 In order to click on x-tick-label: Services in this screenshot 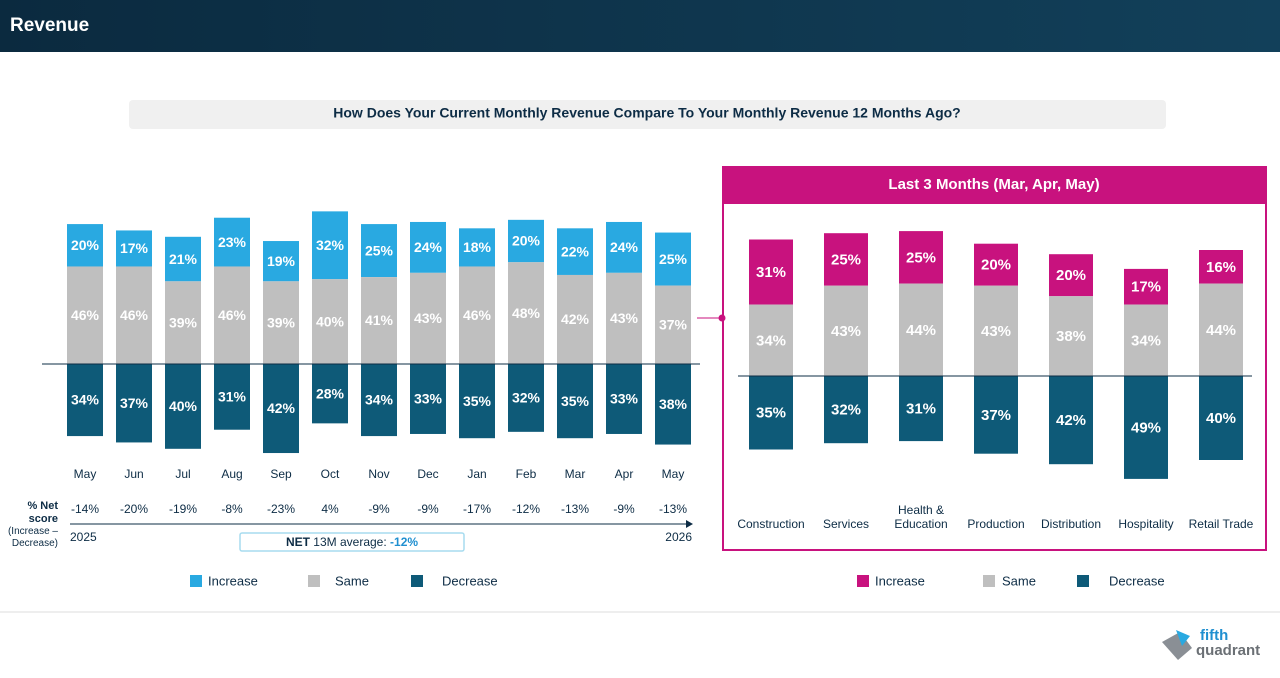, I will do `click(845, 524)`.